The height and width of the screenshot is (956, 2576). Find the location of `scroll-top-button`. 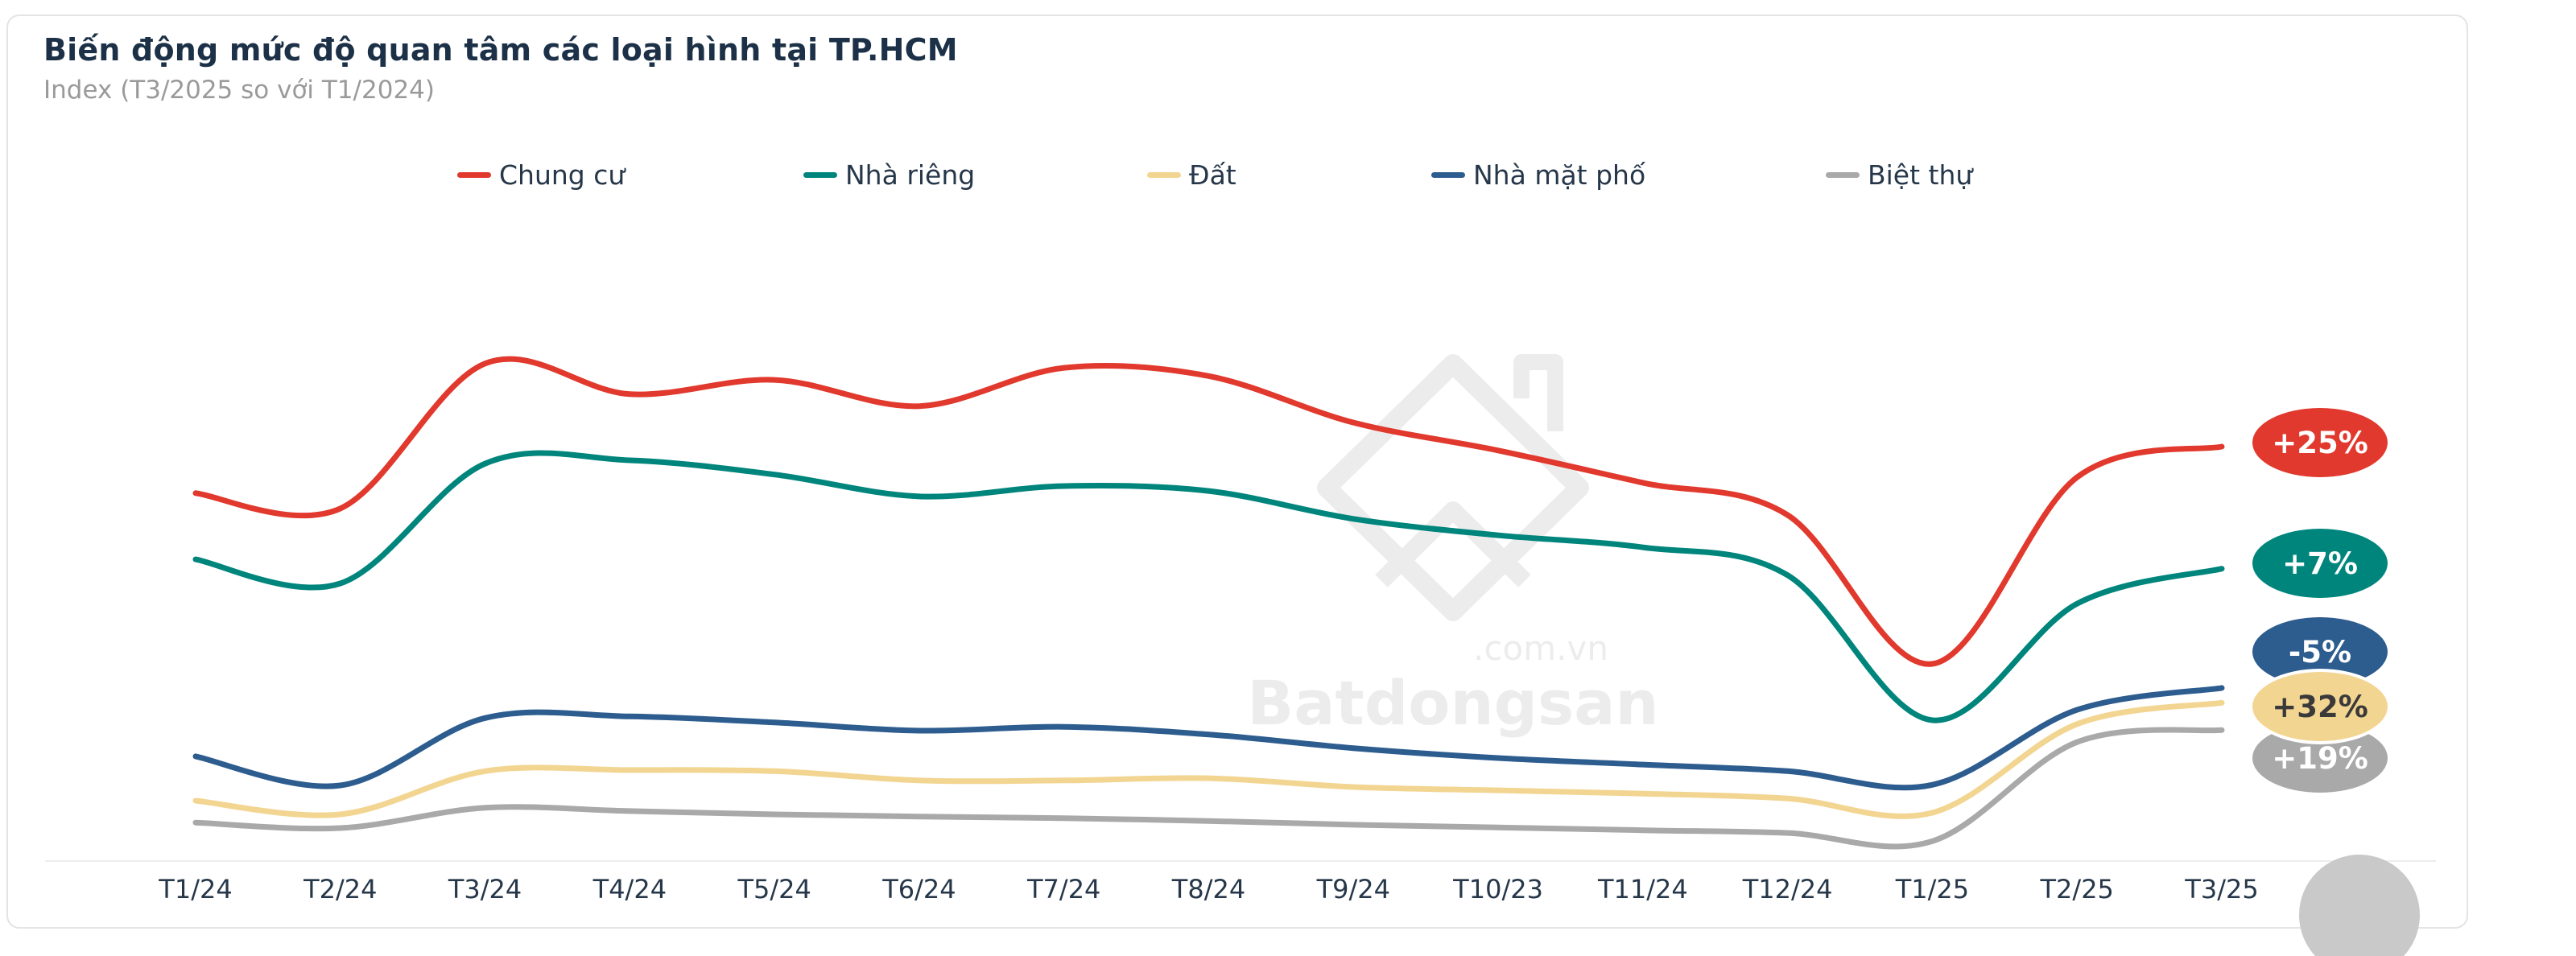

scroll-top-button is located at coordinates (2359, 905).